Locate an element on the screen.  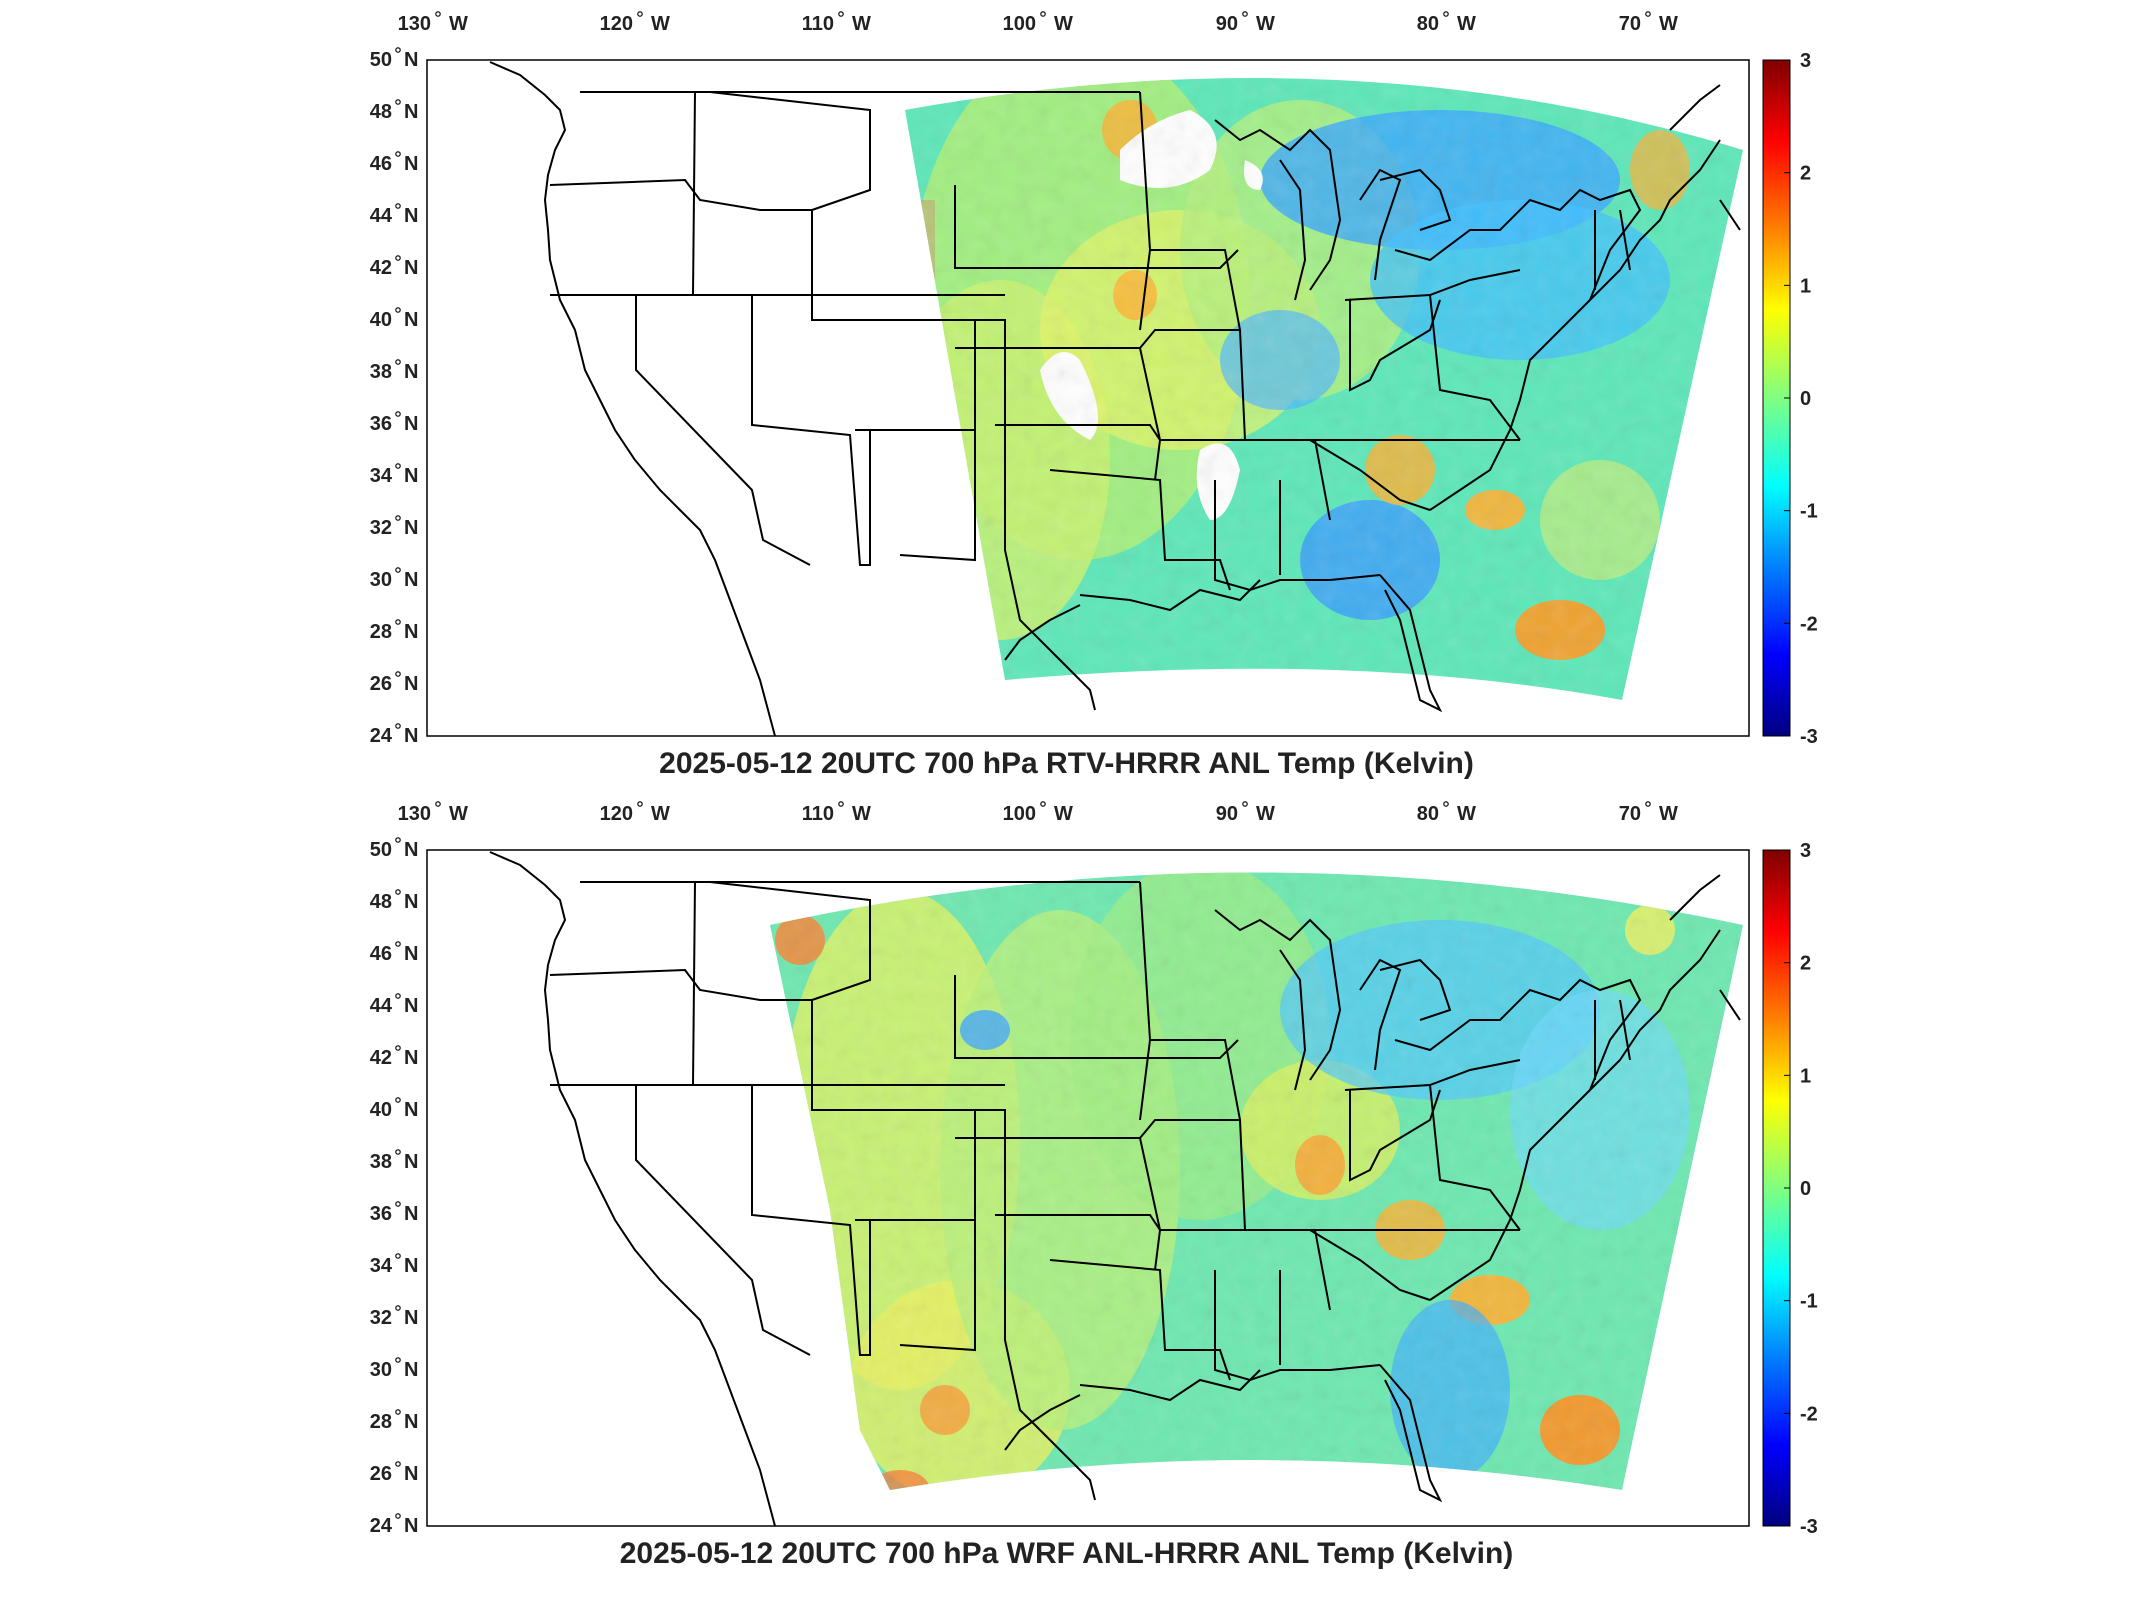
latitude-label: 50 is located at coordinates (381, 60).